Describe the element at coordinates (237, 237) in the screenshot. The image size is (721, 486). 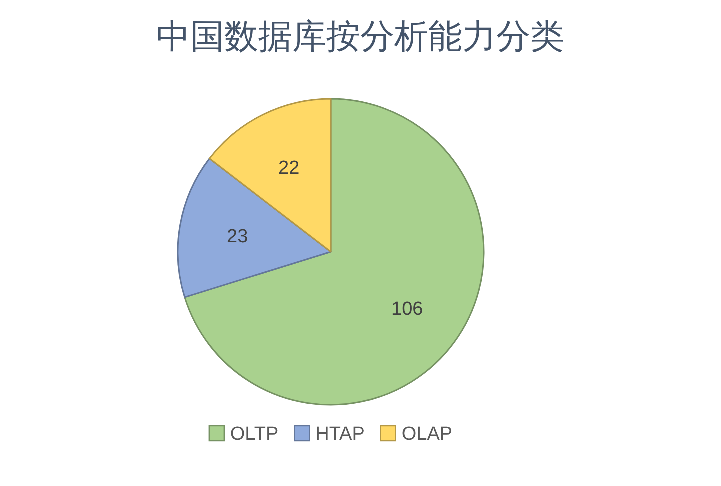
I see `data-label: 23` at that location.